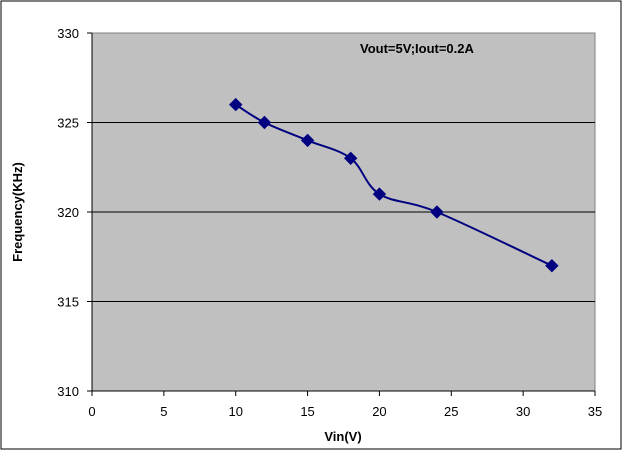 The width and height of the screenshot is (622, 450). What do you see at coordinates (68, 33) in the screenshot?
I see `y-tick-label-4: 330` at bounding box center [68, 33].